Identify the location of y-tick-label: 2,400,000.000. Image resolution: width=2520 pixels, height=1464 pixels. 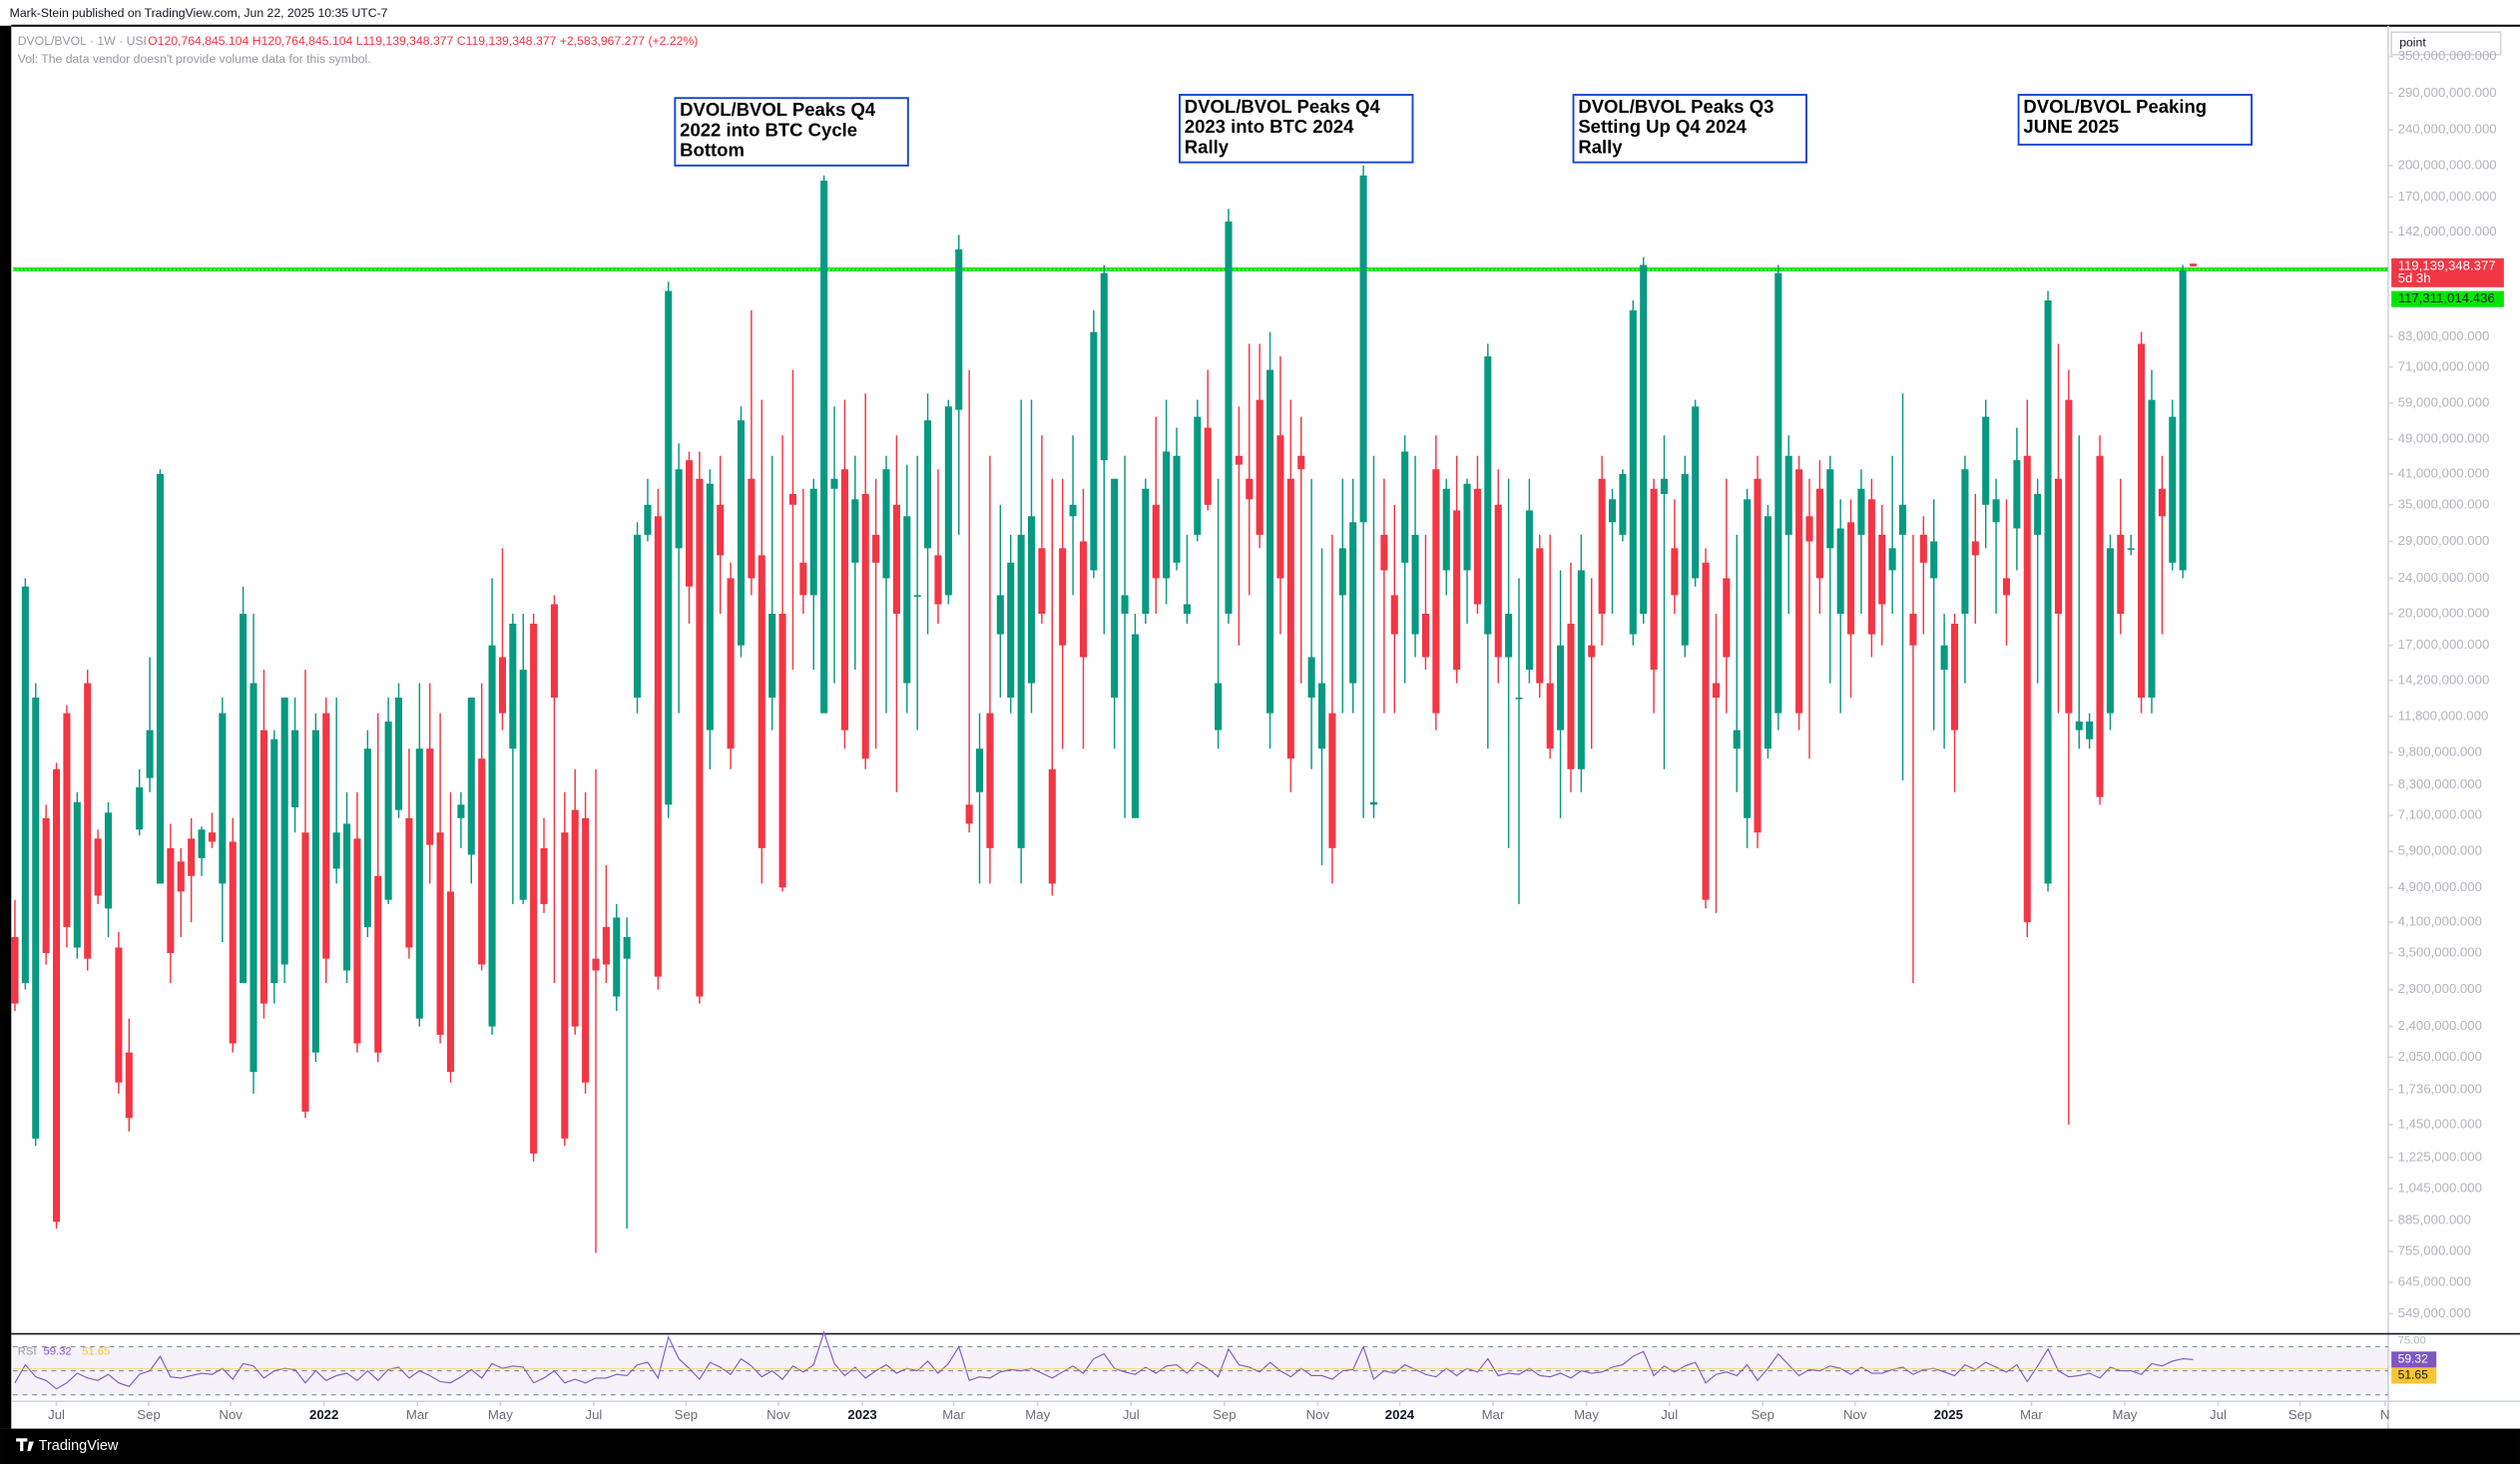
(2440, 1025).